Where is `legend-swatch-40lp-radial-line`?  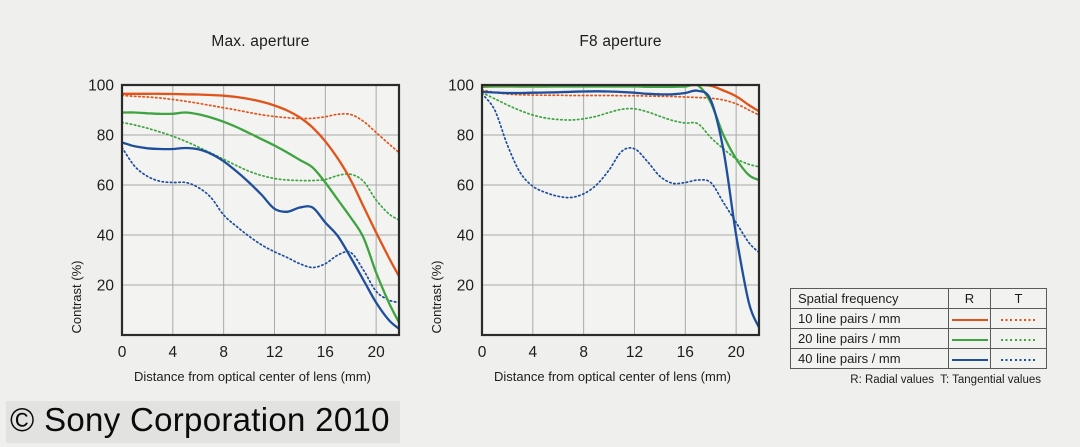 legend-swatch-40lp-radial-line is located at coordinates (969, 359).